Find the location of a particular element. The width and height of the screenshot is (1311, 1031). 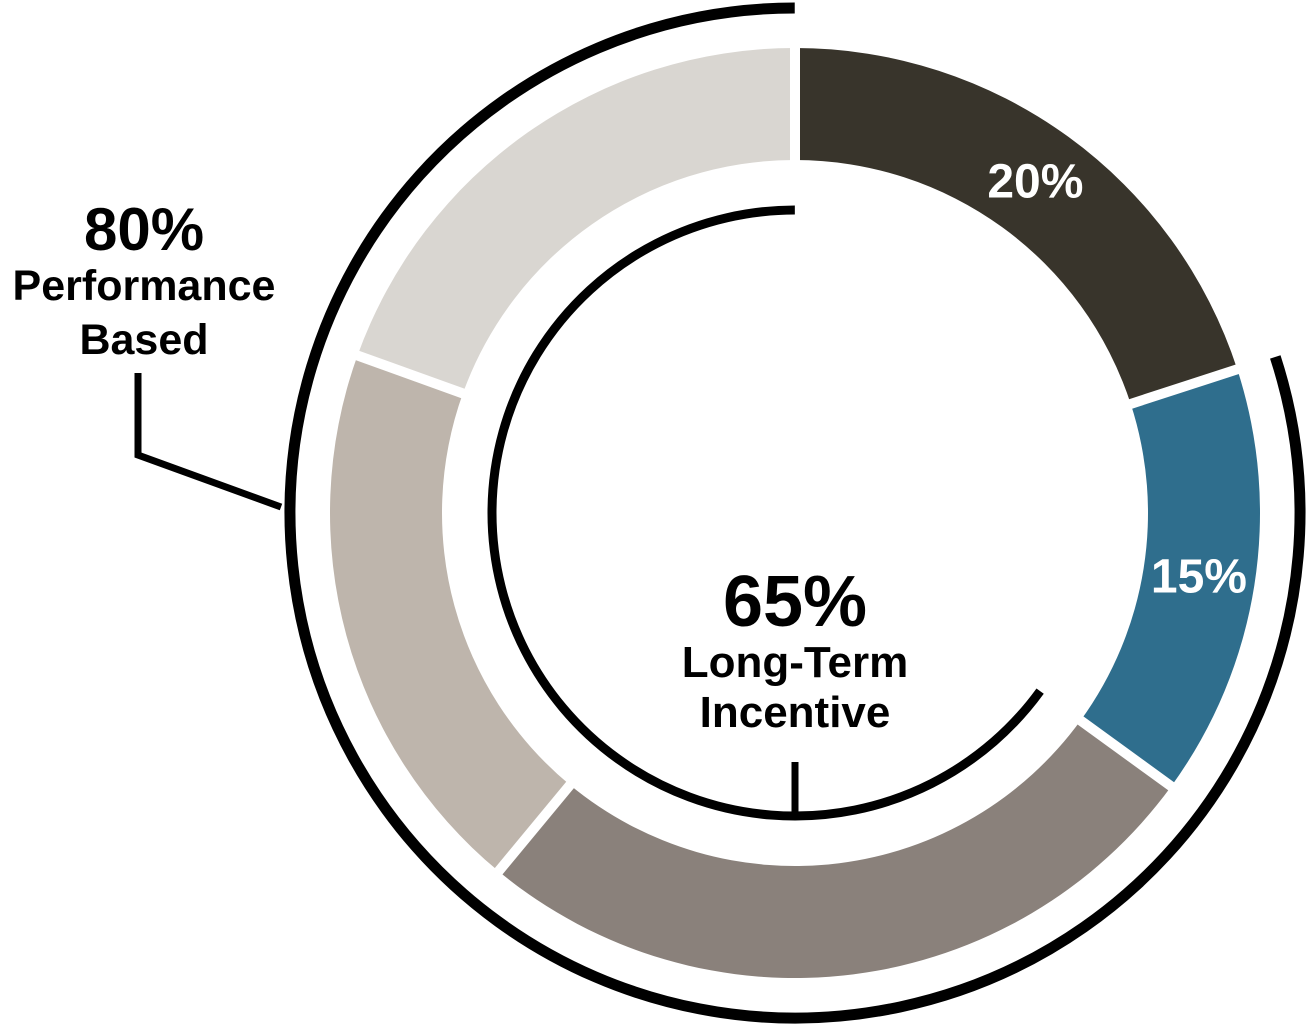

performance-label-pointer is located at coordinates (208, 442).